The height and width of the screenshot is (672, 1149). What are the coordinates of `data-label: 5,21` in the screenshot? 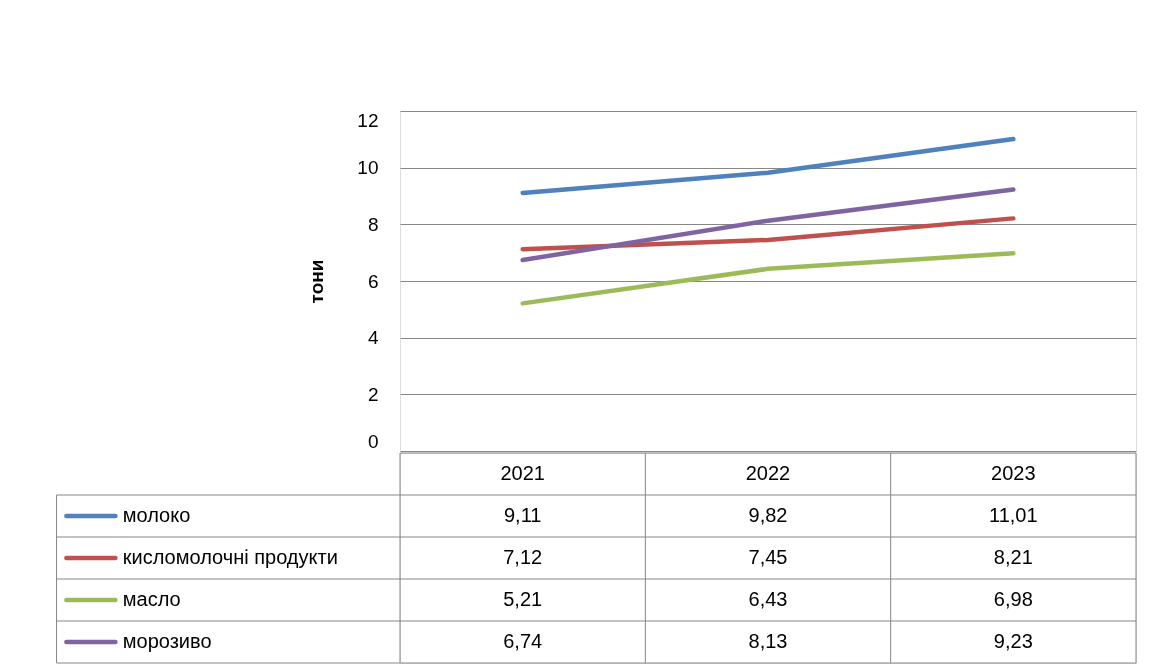 It's located at (523, 599).